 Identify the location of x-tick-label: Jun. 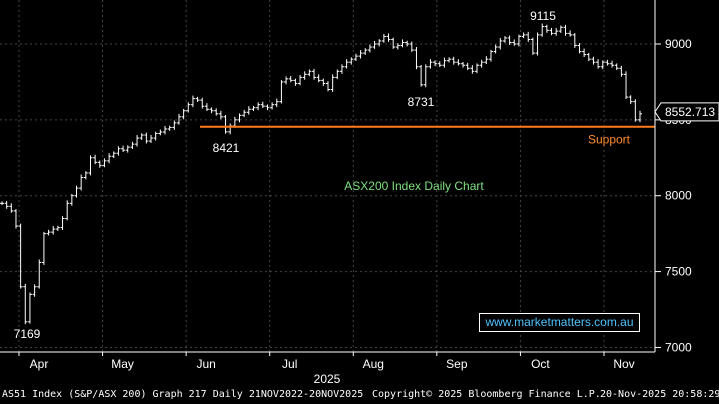
(205, 364).